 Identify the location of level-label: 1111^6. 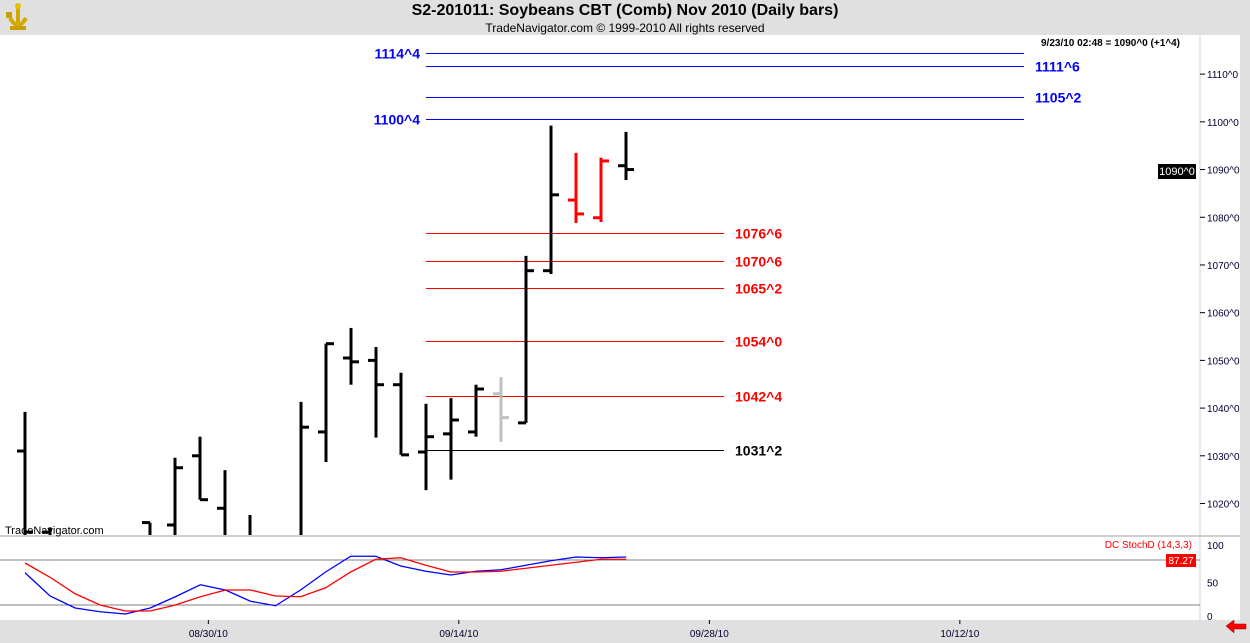
(1057, 67).